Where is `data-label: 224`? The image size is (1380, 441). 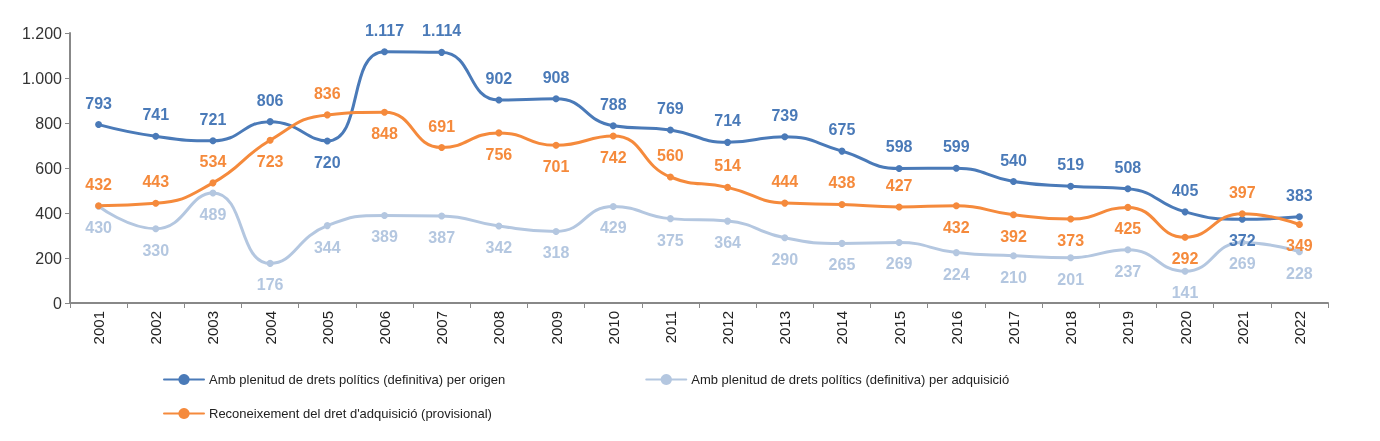
data-label: 224 is located at coordinates (956, 274).